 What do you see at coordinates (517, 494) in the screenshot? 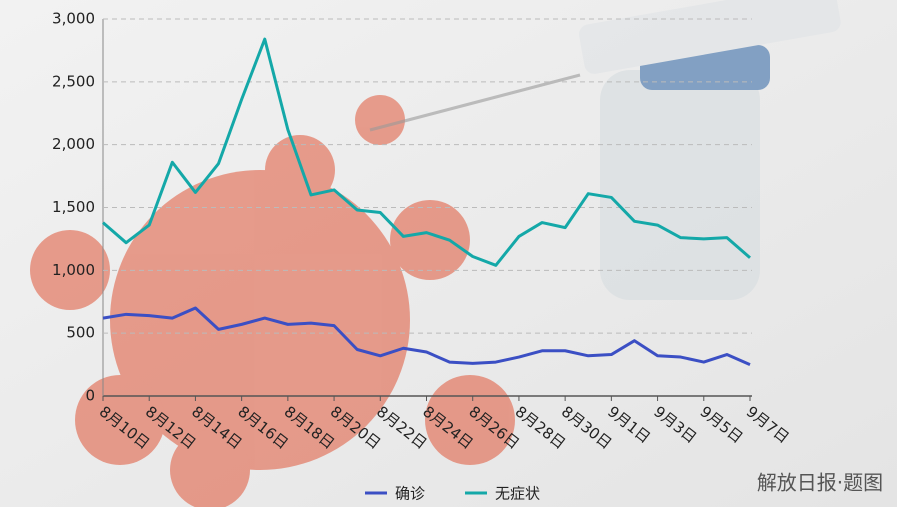
I see `legend-label: 无症状` at bounding box center [517, 494].